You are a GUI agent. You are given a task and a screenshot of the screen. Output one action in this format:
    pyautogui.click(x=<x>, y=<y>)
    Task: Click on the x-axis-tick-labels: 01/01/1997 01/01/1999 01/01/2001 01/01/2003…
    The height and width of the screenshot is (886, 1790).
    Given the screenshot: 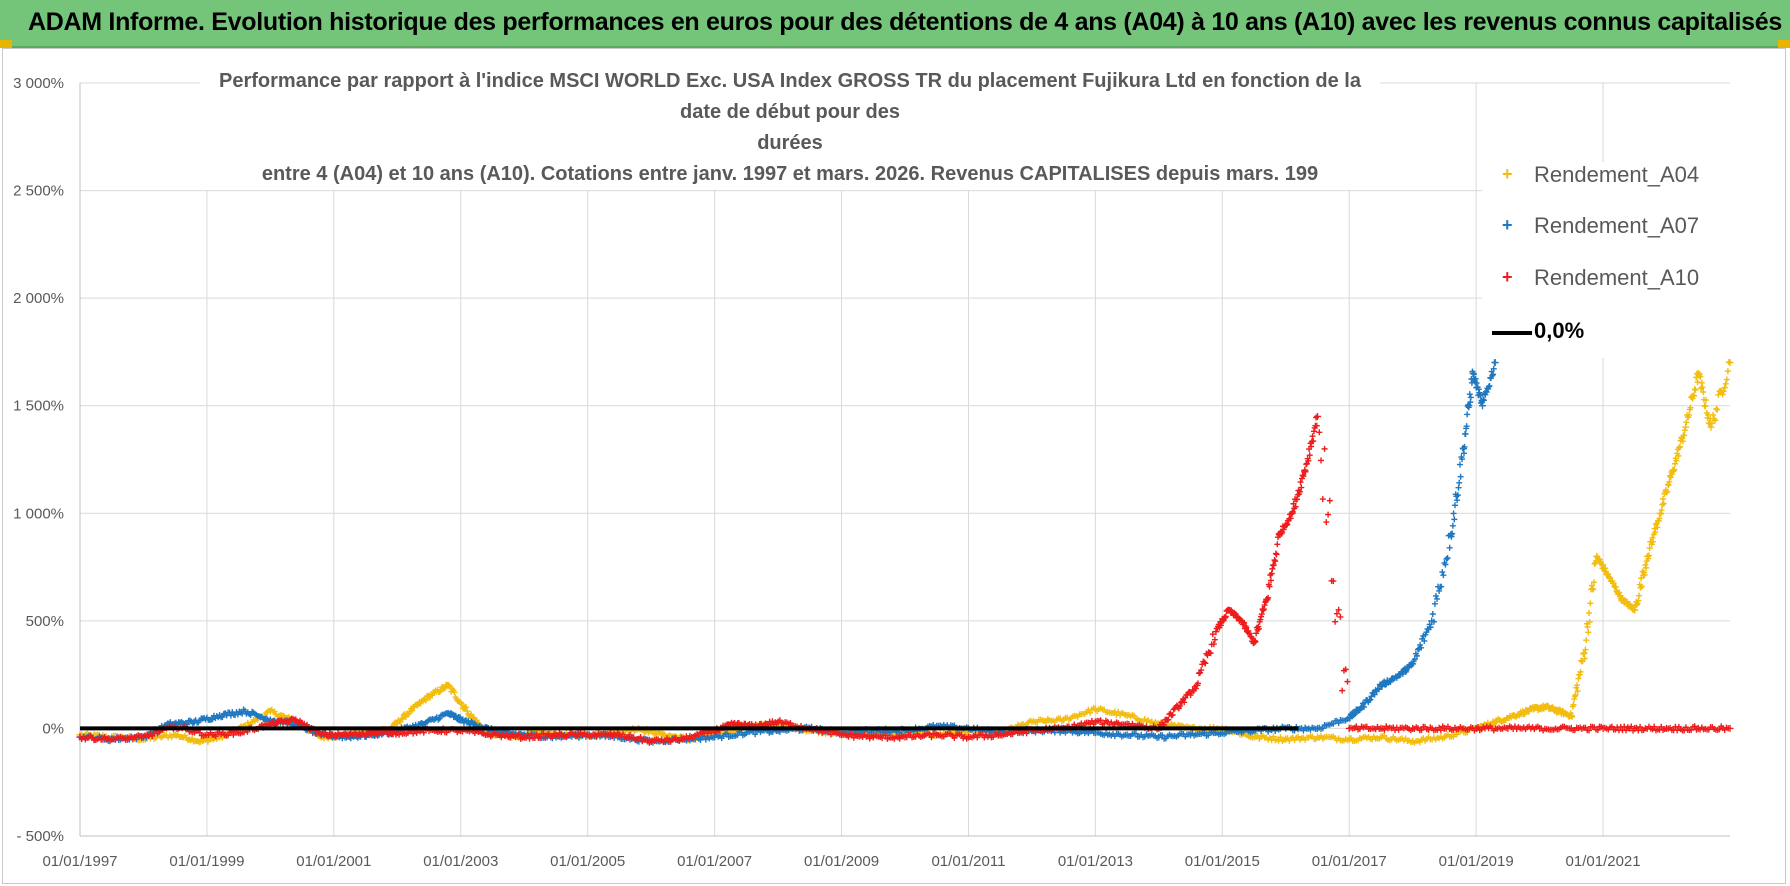 What is the action you would take?
    pyautogui.click(x=841, y=861)
    